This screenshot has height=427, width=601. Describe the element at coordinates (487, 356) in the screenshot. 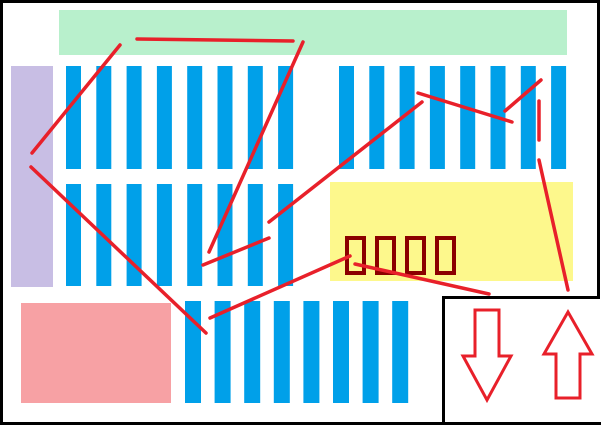

I see `down-arrow-icon` at that location.